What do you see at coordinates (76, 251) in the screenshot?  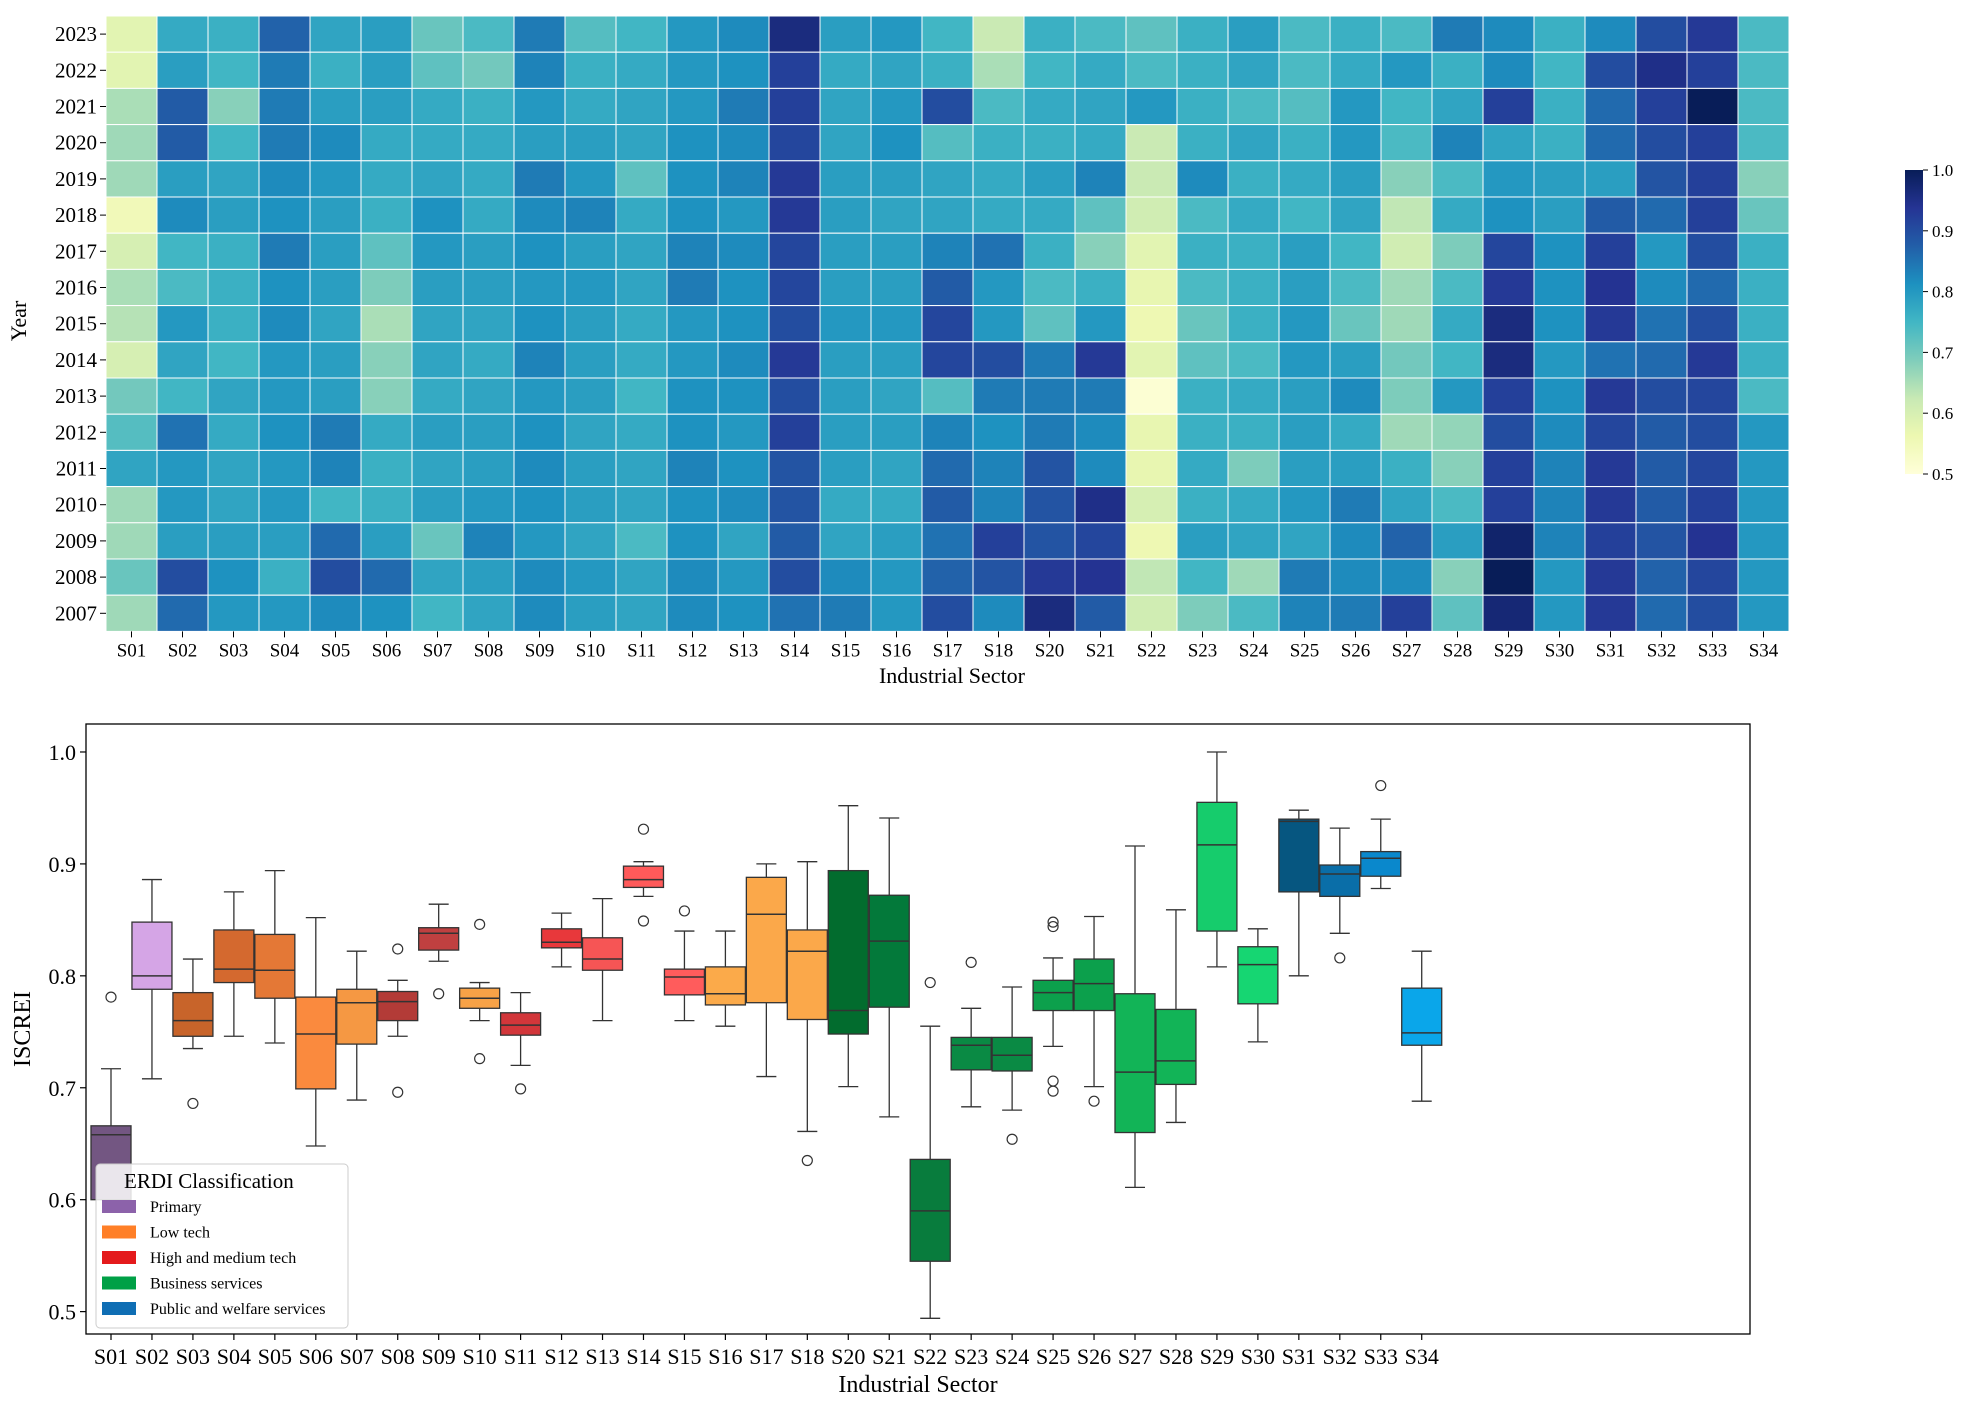 I see `heatmap-year-label: 2017` at bounding box center [76, 251].